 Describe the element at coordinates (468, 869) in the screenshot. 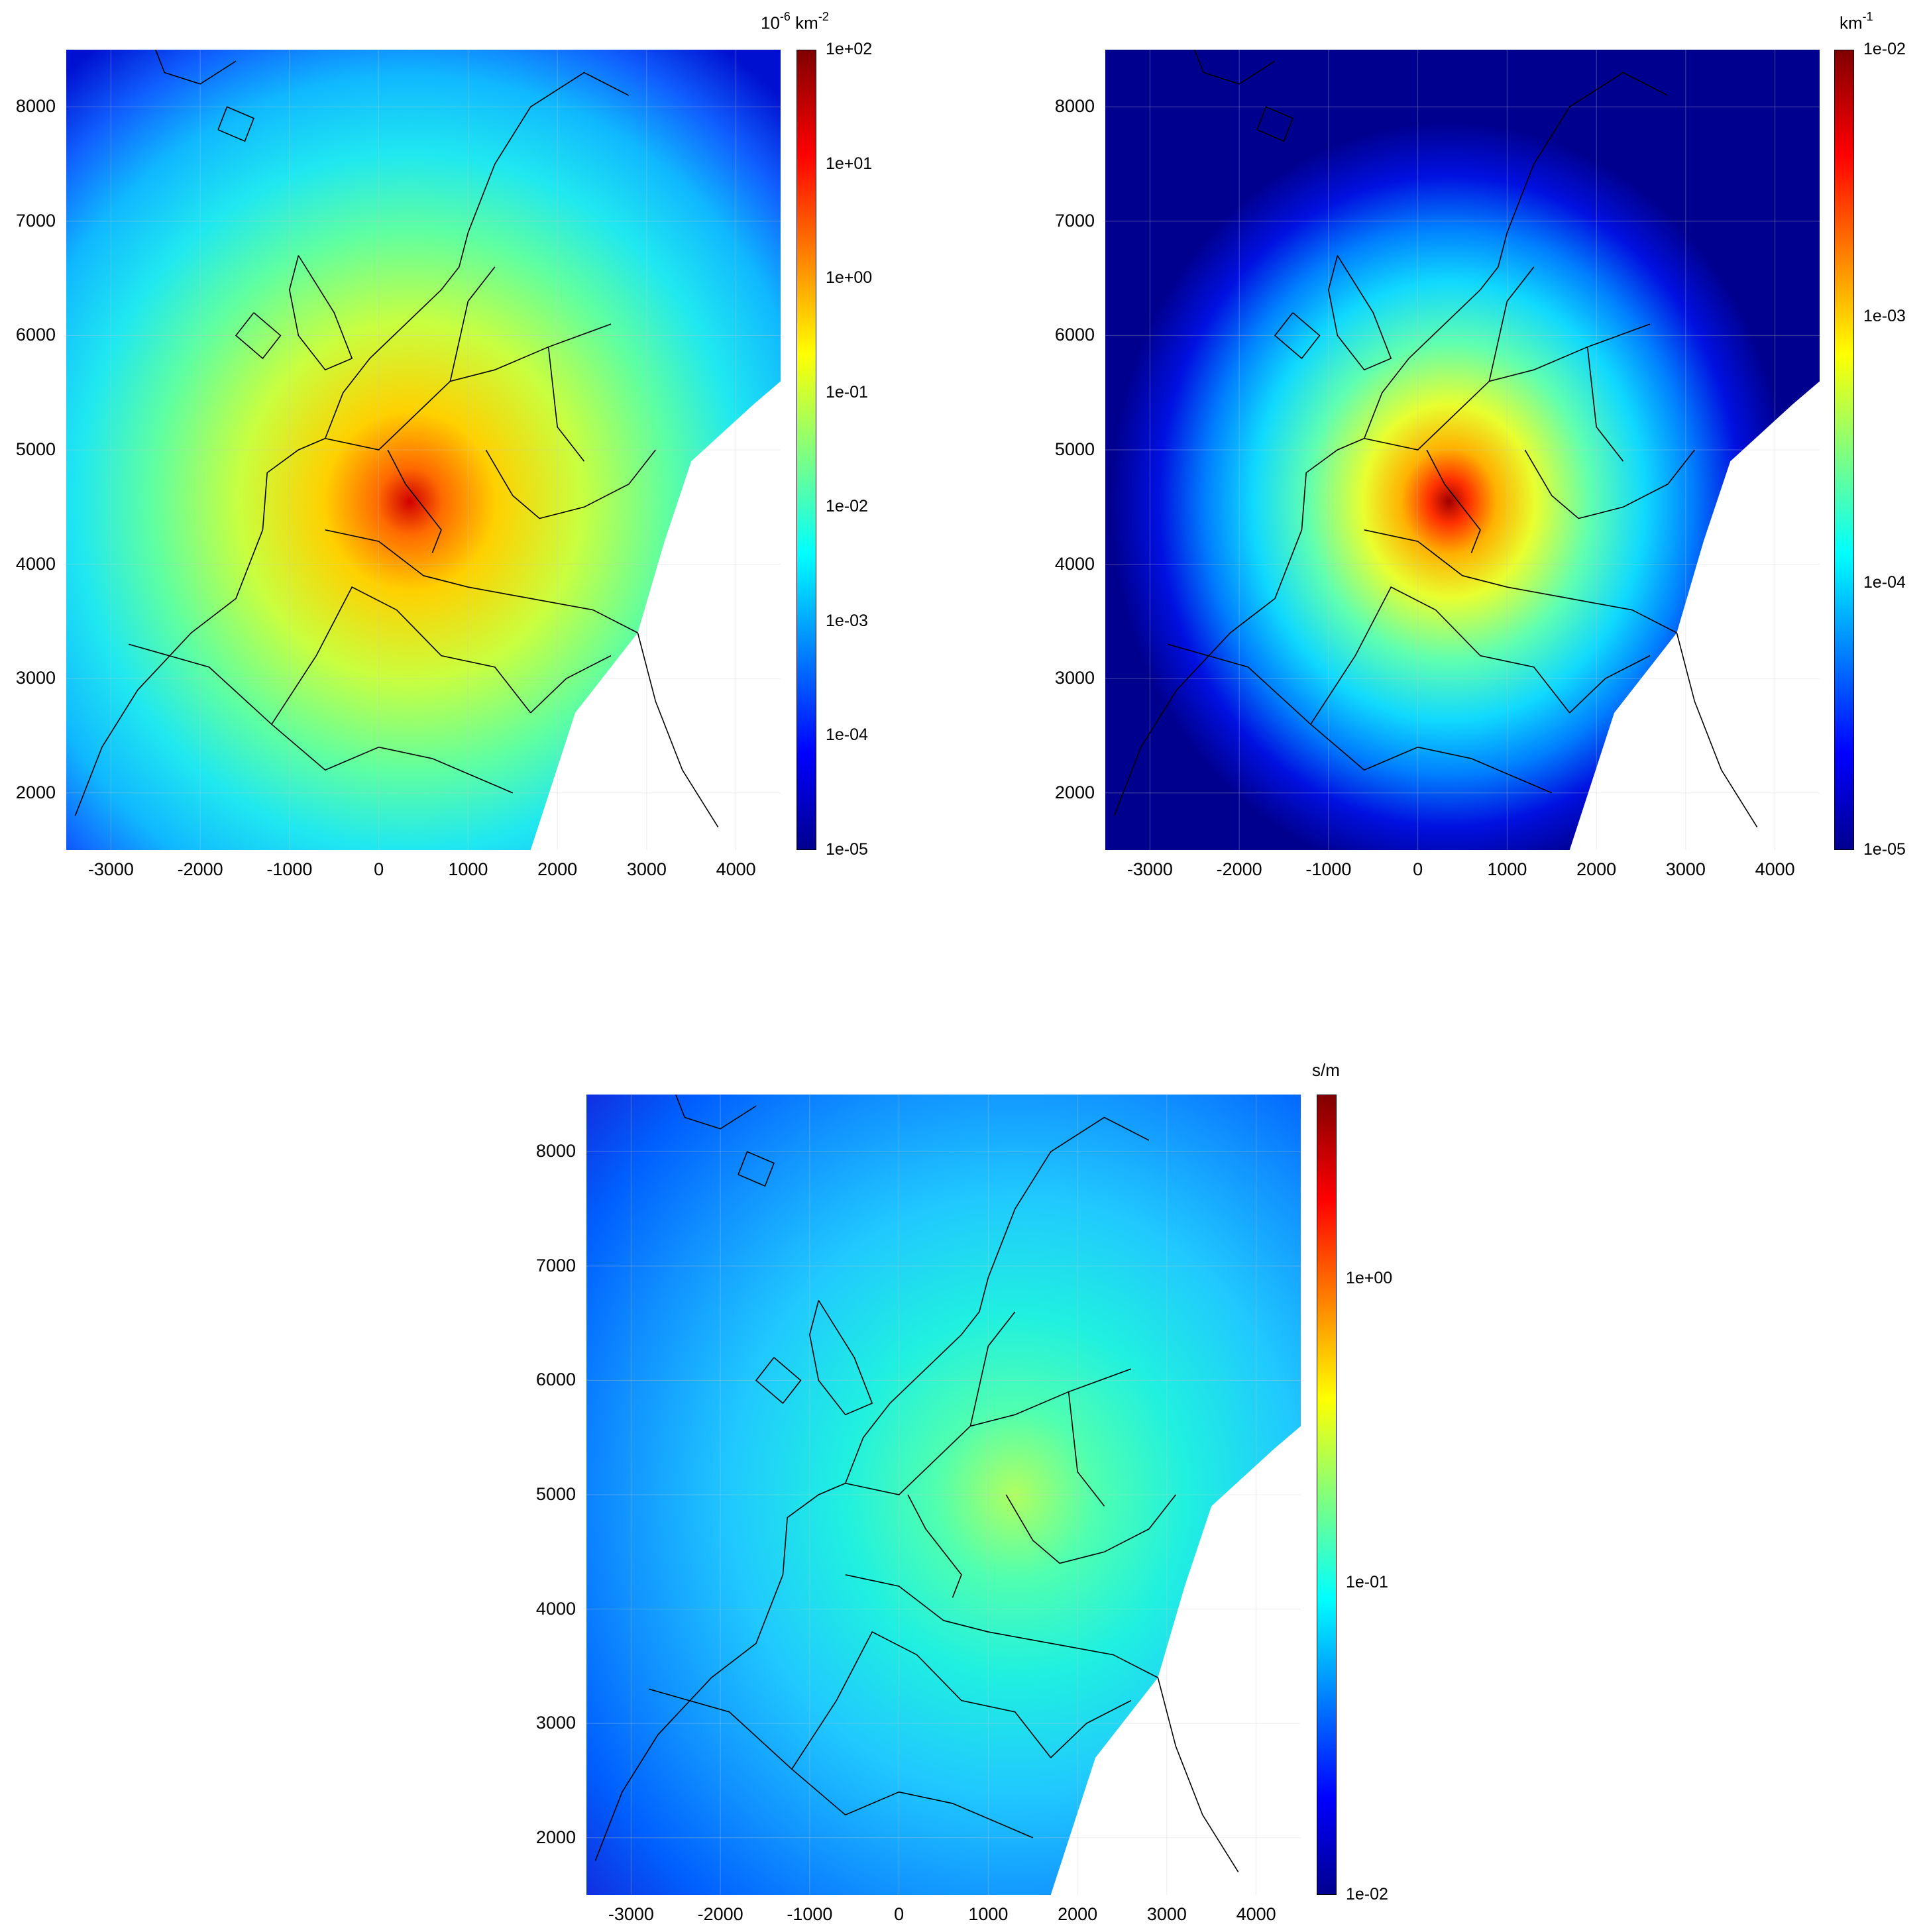

I see `x-tick-label: 1000` at that location.